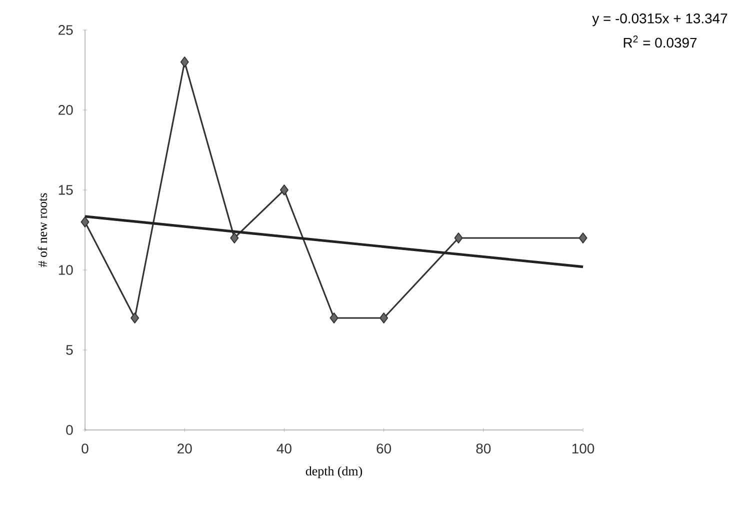  I want to click on y-tick-label: 15, so click(65, 190).